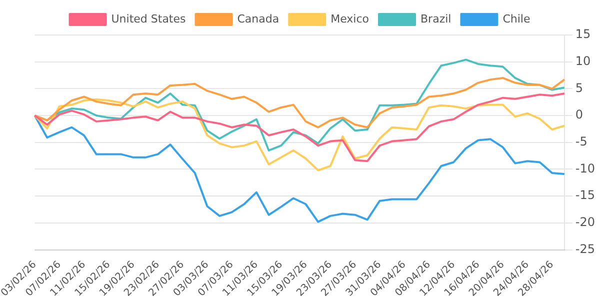 Image resolution: width=604 pixels, height=302 pixels. What do you see at coordinates (258, 19) in the screenshot?
I see `legend-label: Canada` at bounding box center [258, 19].